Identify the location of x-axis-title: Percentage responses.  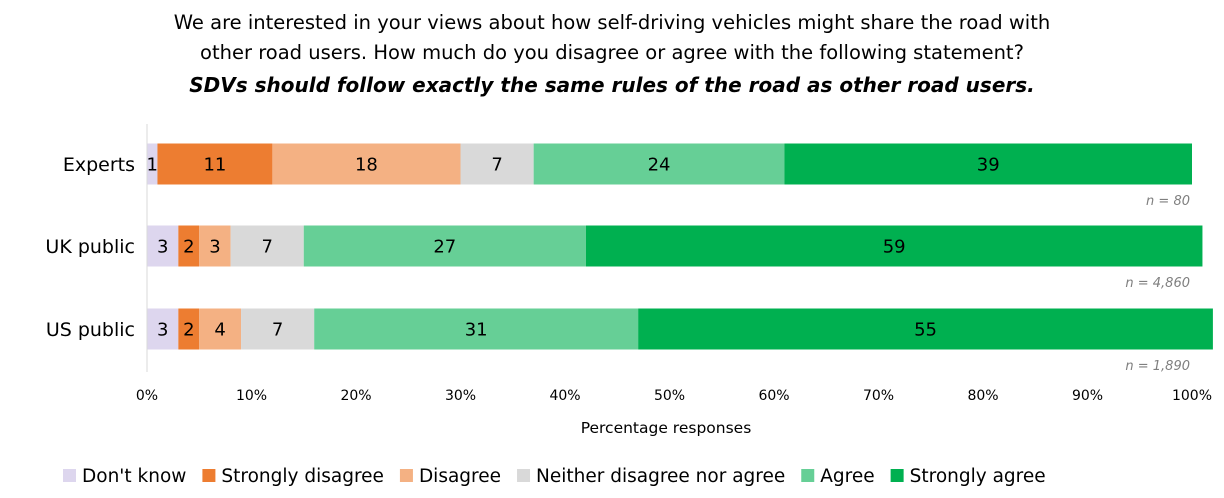
(666, 428).